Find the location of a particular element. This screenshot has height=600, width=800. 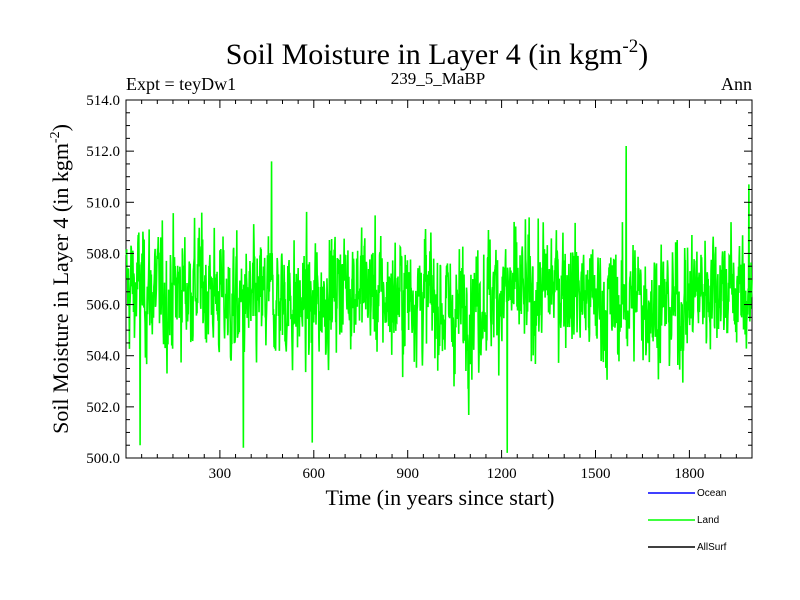

x-axis-tick-labels: 300 600 900 1200 1500 1800 is located at coordinates (457, 474).